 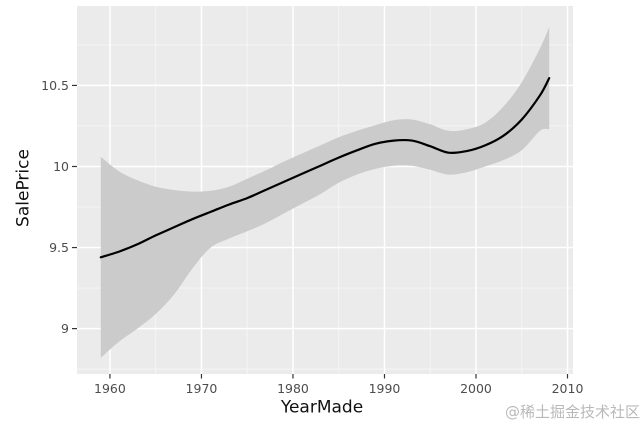 I want to click on watermark: @稀土掘金技术社区, so click(x=572, y=412).